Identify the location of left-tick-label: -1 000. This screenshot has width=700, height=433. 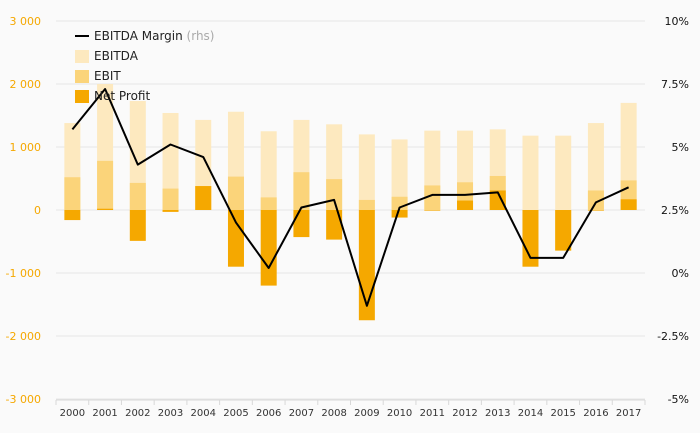
(23, 273).